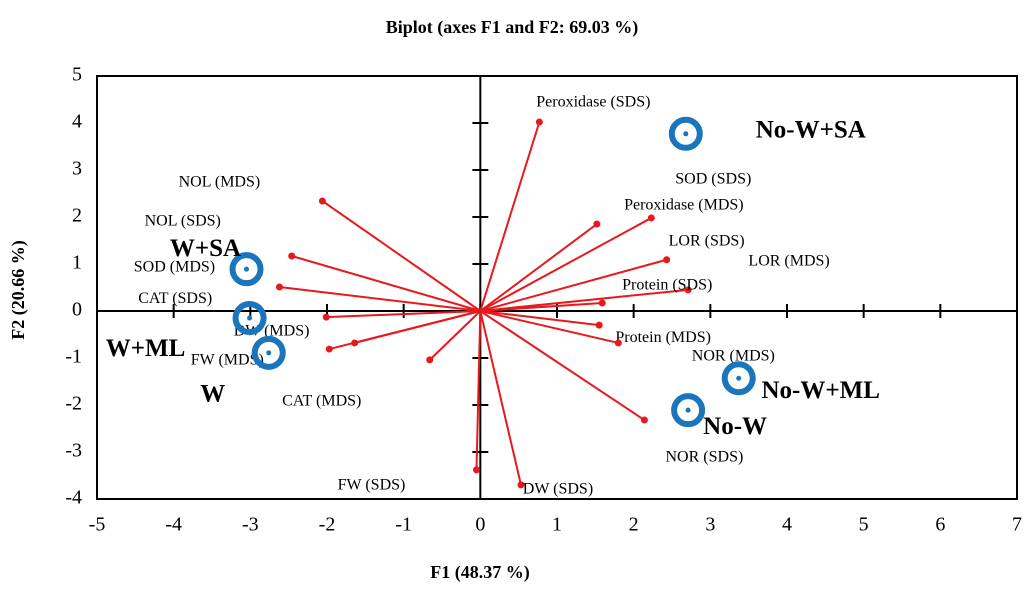  Describe the element at coordinates (220, 182) in the screenshot. I see `variable-label: NOL (MDS)` at that location.